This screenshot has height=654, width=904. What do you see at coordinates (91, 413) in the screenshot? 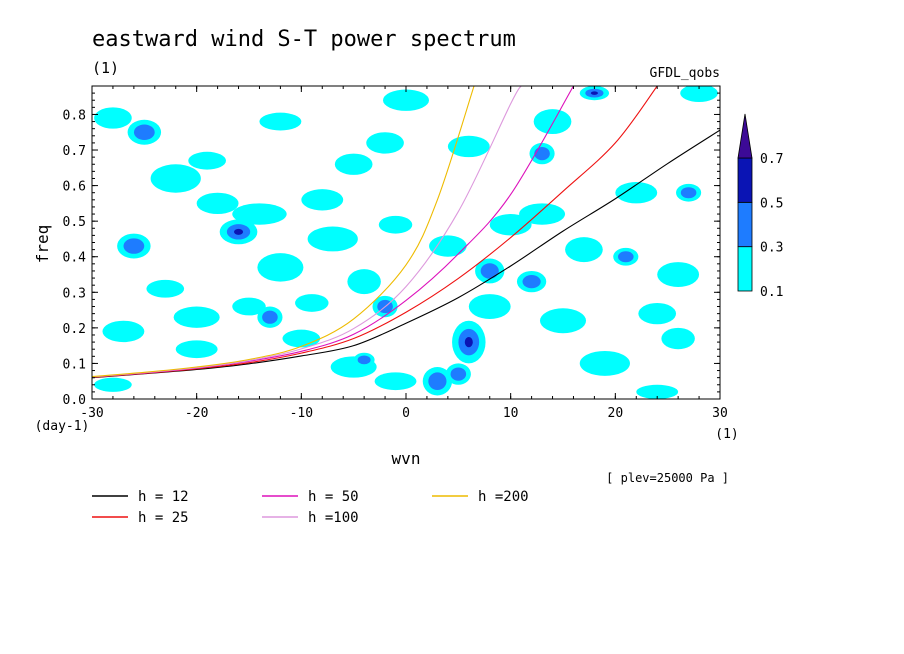
I see `x-tick-label: -30` at bounding box center [91, 413].